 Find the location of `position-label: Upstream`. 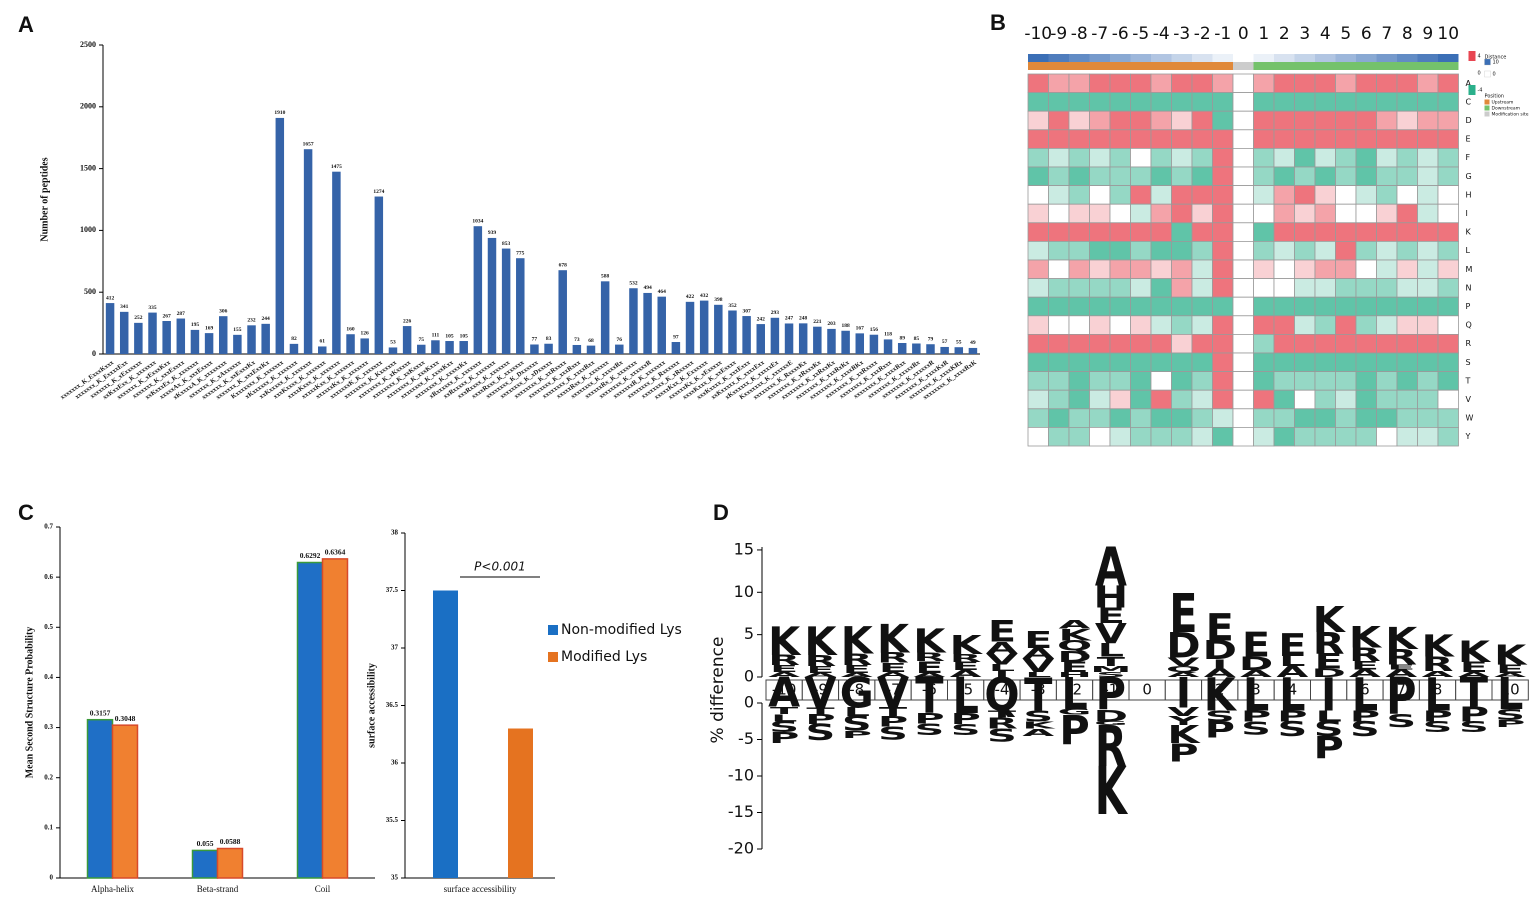

position-label: Upstream is located at coordinates (1503, 103).